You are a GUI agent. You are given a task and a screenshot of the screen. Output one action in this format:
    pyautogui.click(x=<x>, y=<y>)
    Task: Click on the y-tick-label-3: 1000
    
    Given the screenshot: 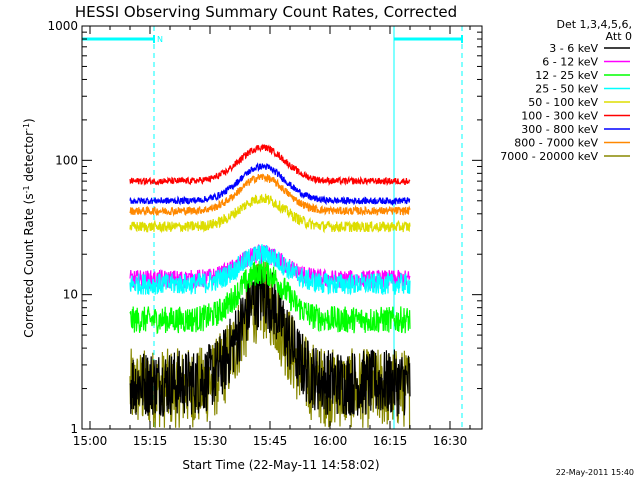 What is the action you would take?
    pyautogui.click(x=62, y=26)
    